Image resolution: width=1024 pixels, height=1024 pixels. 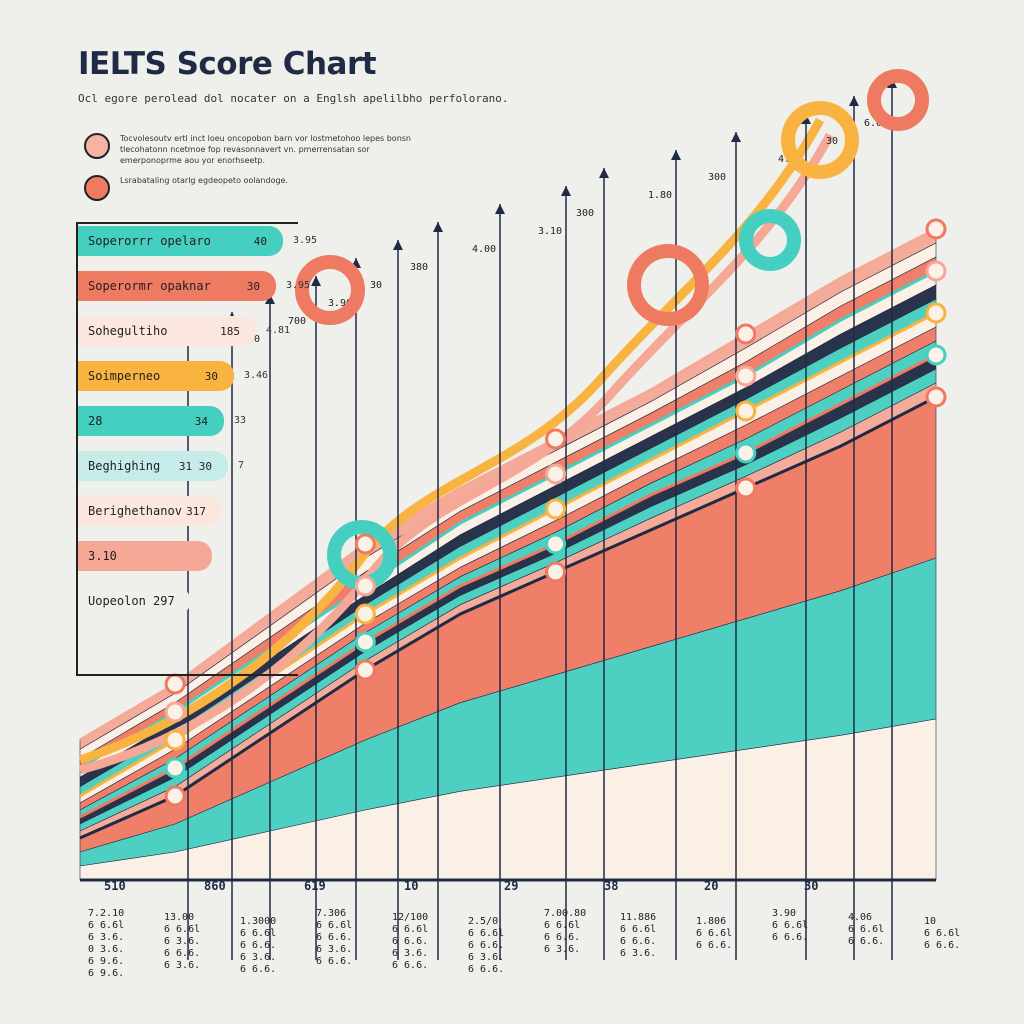 What do you see at coordinates (230, 331) in the screenshot?
I see `level-value: 185` at bounding box center [230, 331].